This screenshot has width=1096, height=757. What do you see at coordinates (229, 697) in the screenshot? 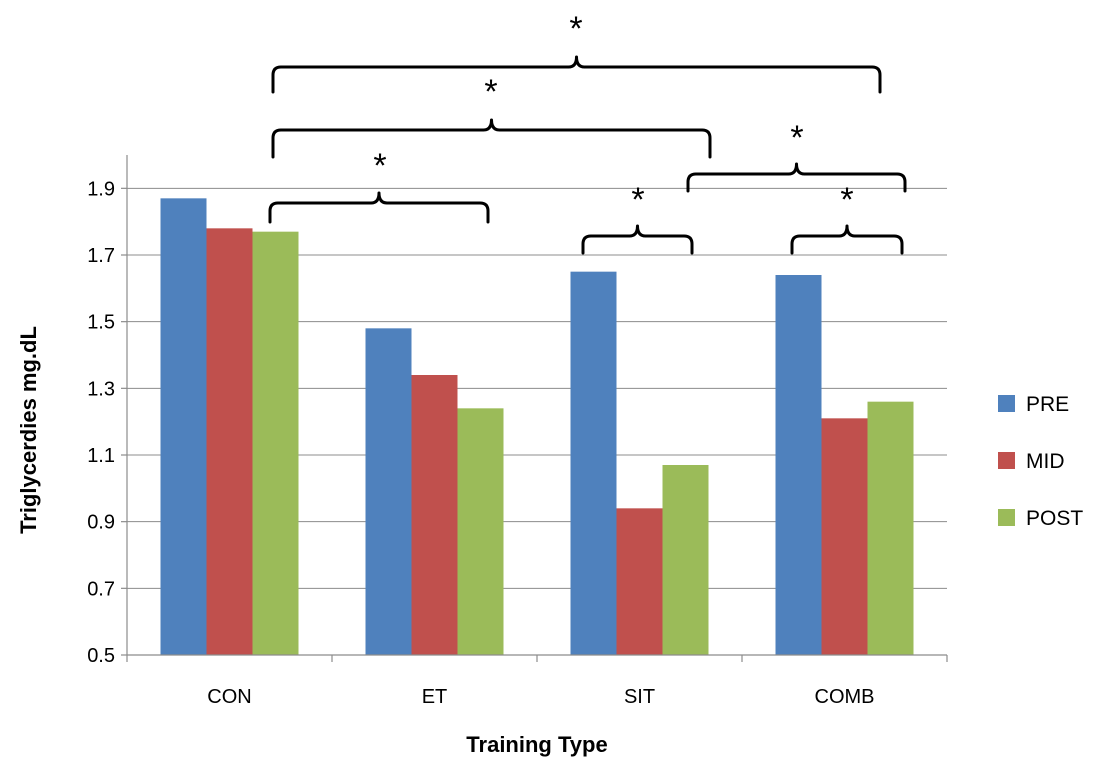
I see `x-tick-label: CON` at bounding box center [229, 697].